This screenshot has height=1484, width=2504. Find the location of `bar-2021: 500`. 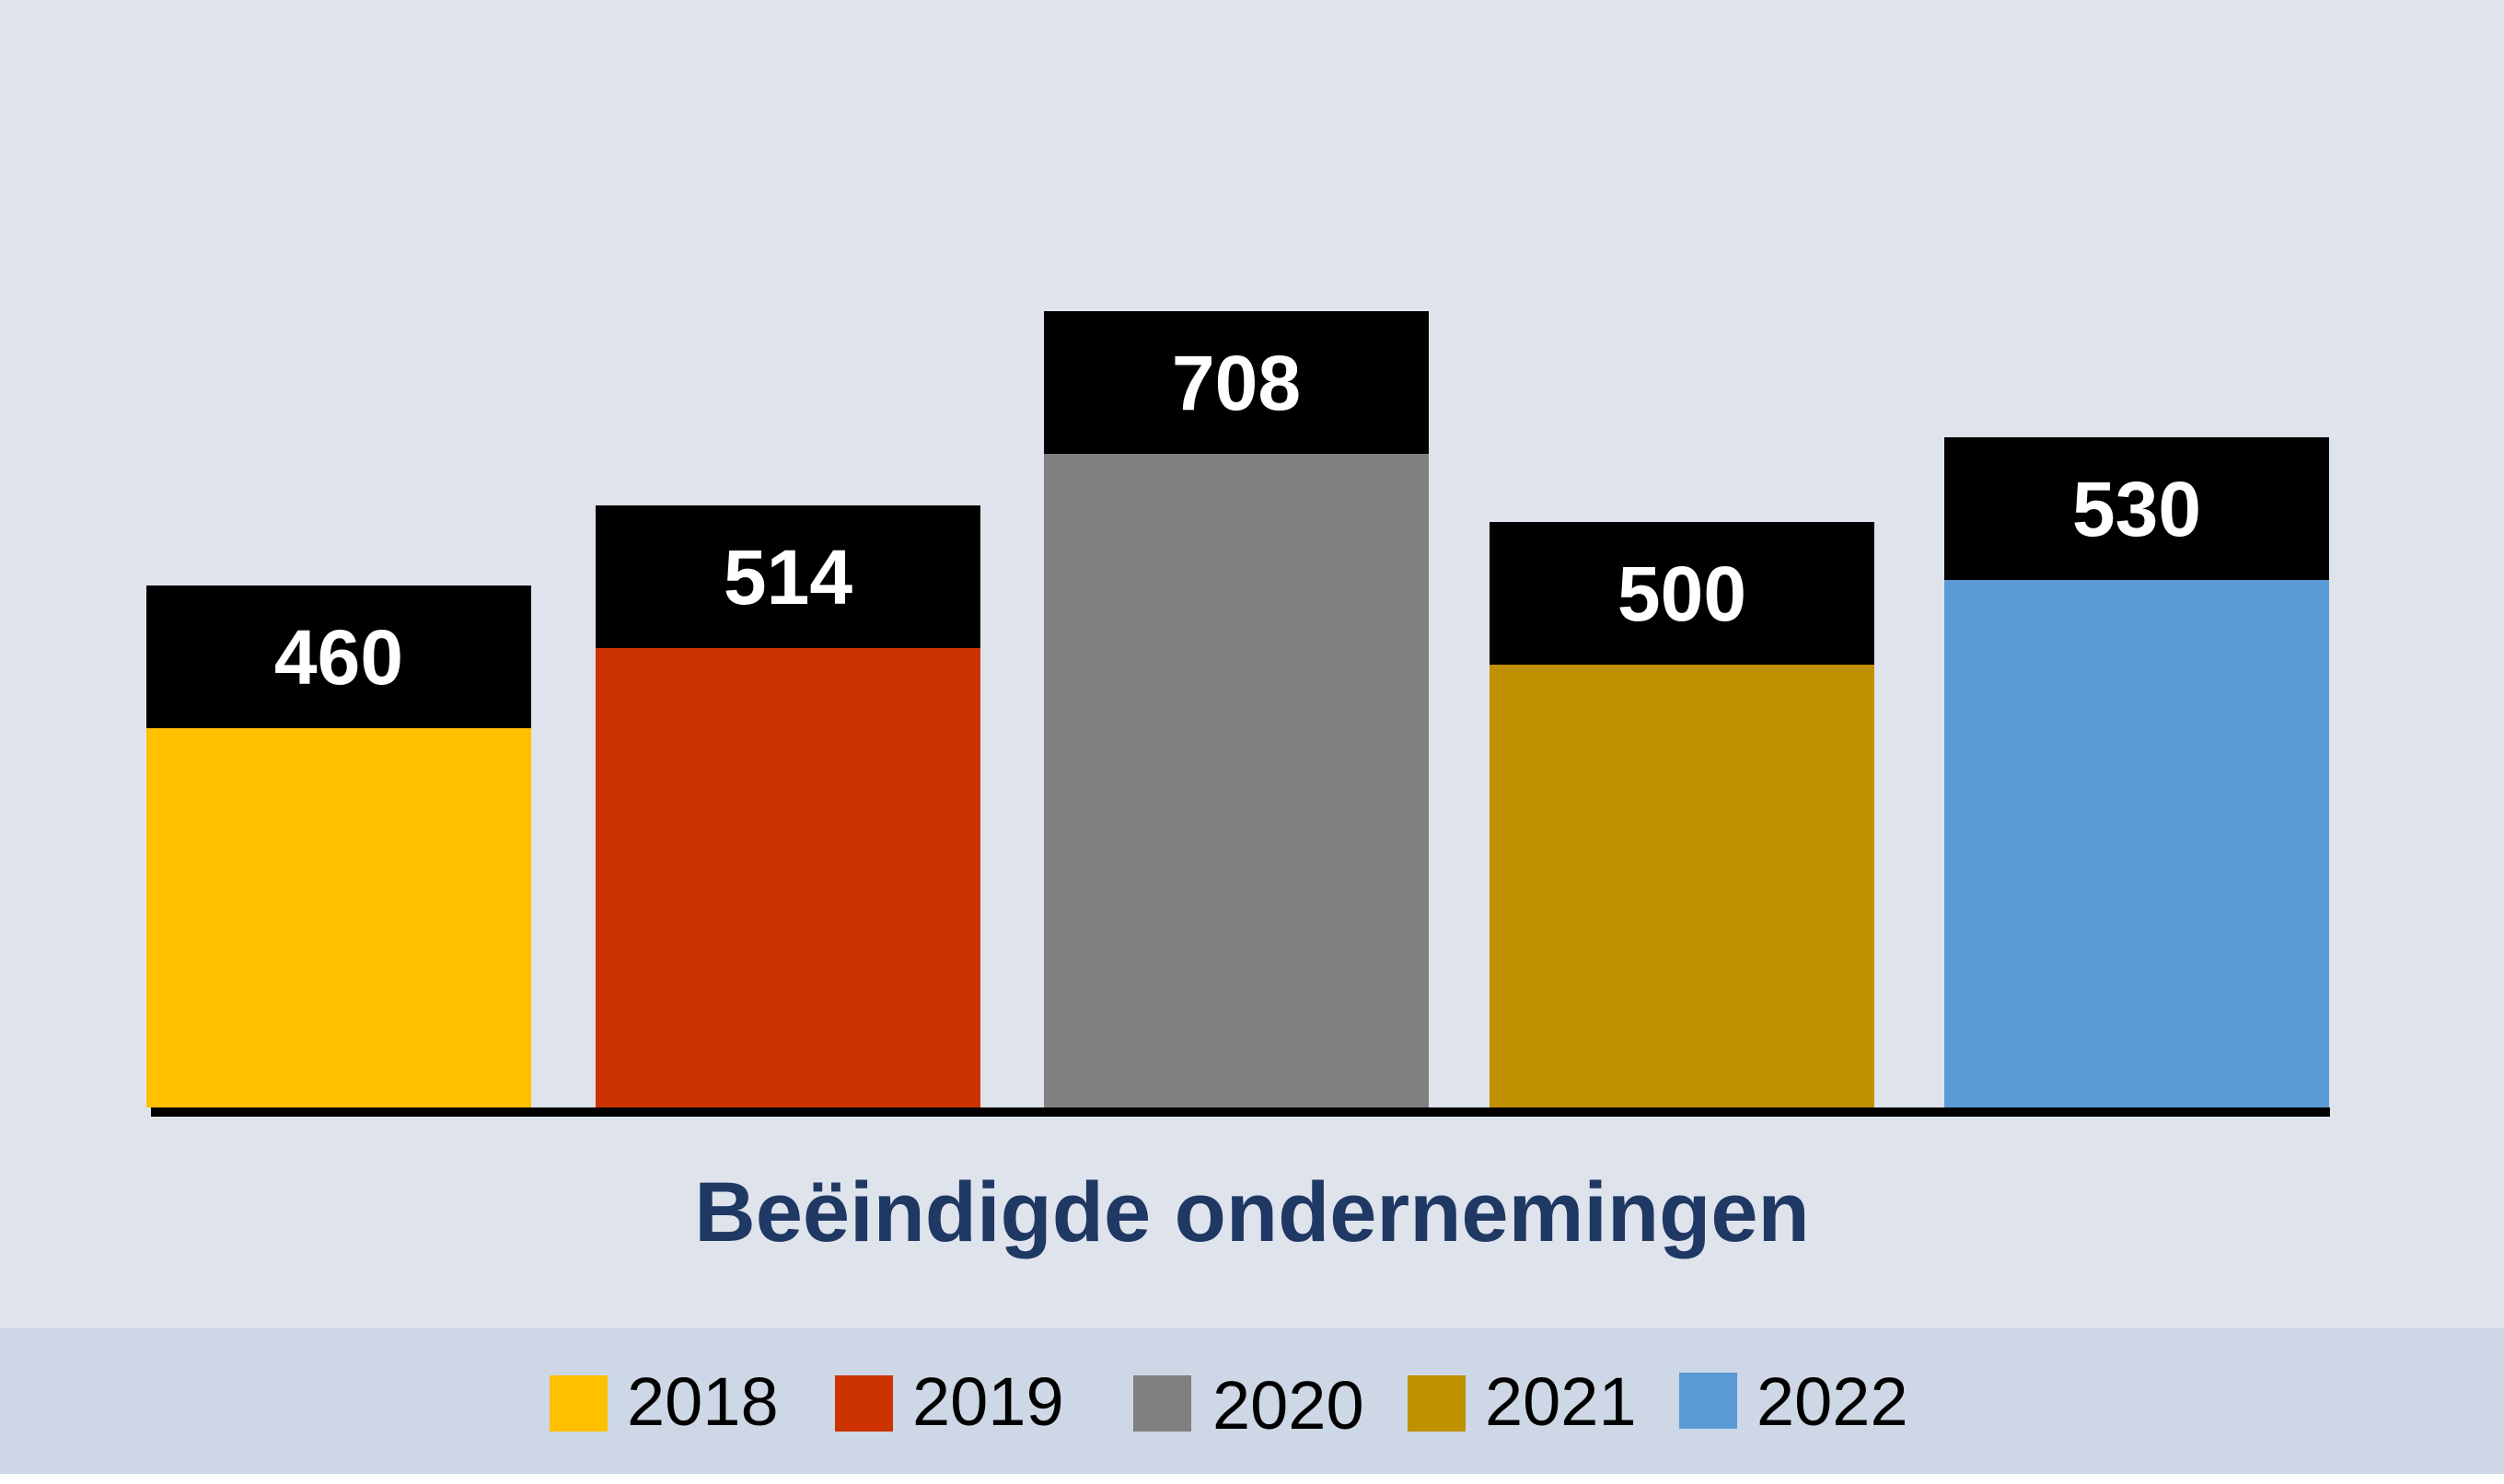

bar-2021: 500 is located at coordinates (1682, 814).